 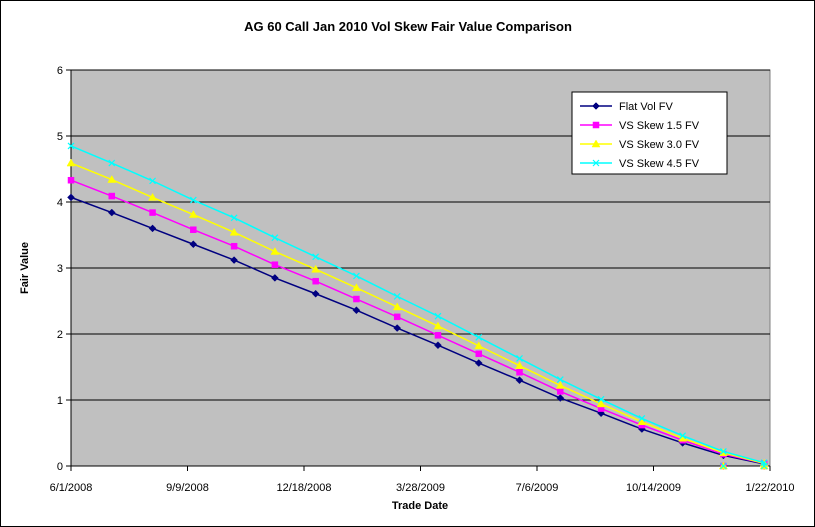 I want to click on x-tick-label: 3/28/2009, so click(x=420, y=488).